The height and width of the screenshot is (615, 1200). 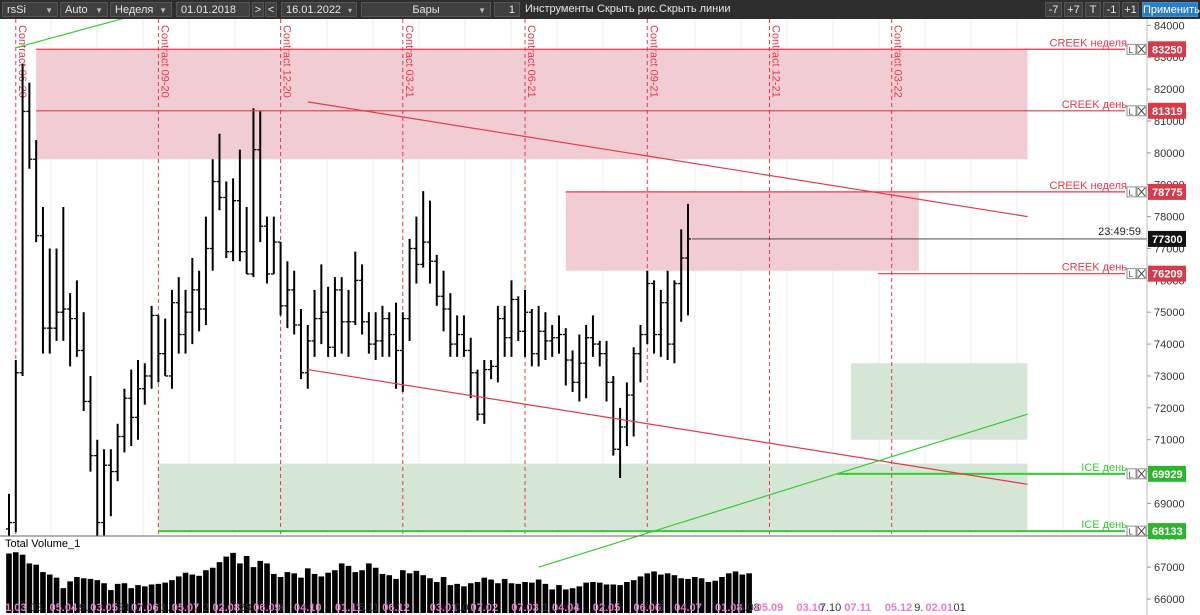 I want to click on y-tick-label: 74000, so click(x=1169, y=345).